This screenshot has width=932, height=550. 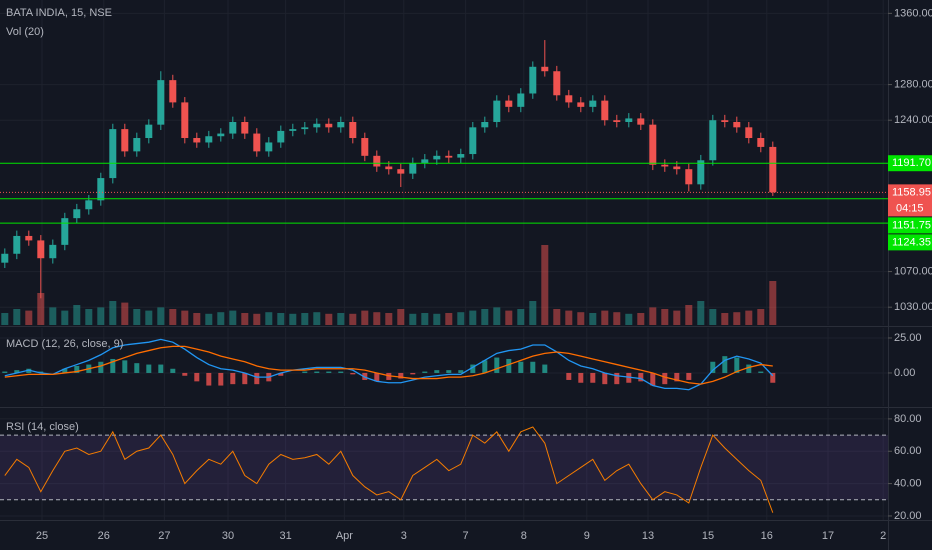 I want to click on y-tick-label: 80.00, so click(x=908, y=419).